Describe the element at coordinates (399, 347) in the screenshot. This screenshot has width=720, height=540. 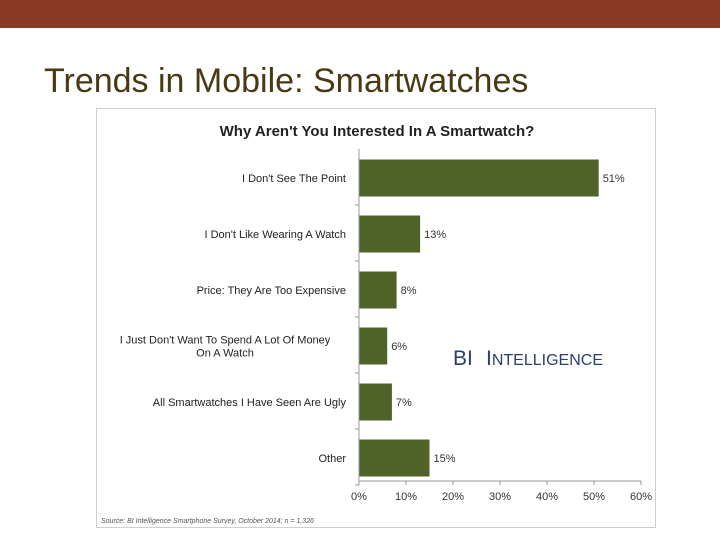
I see `bar-value-label-3: 6%` at that location.